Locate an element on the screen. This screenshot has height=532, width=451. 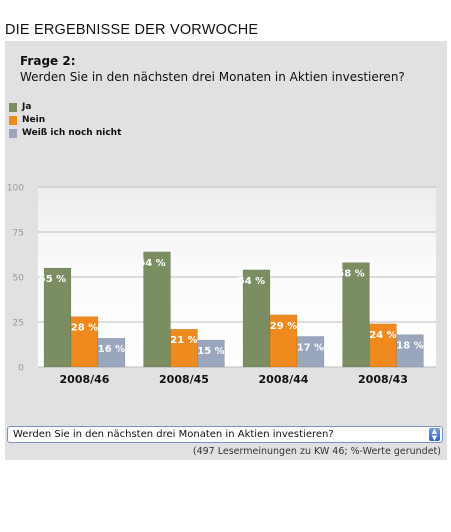
legend-label-ja: Ja is located at coordinates (27, 107).